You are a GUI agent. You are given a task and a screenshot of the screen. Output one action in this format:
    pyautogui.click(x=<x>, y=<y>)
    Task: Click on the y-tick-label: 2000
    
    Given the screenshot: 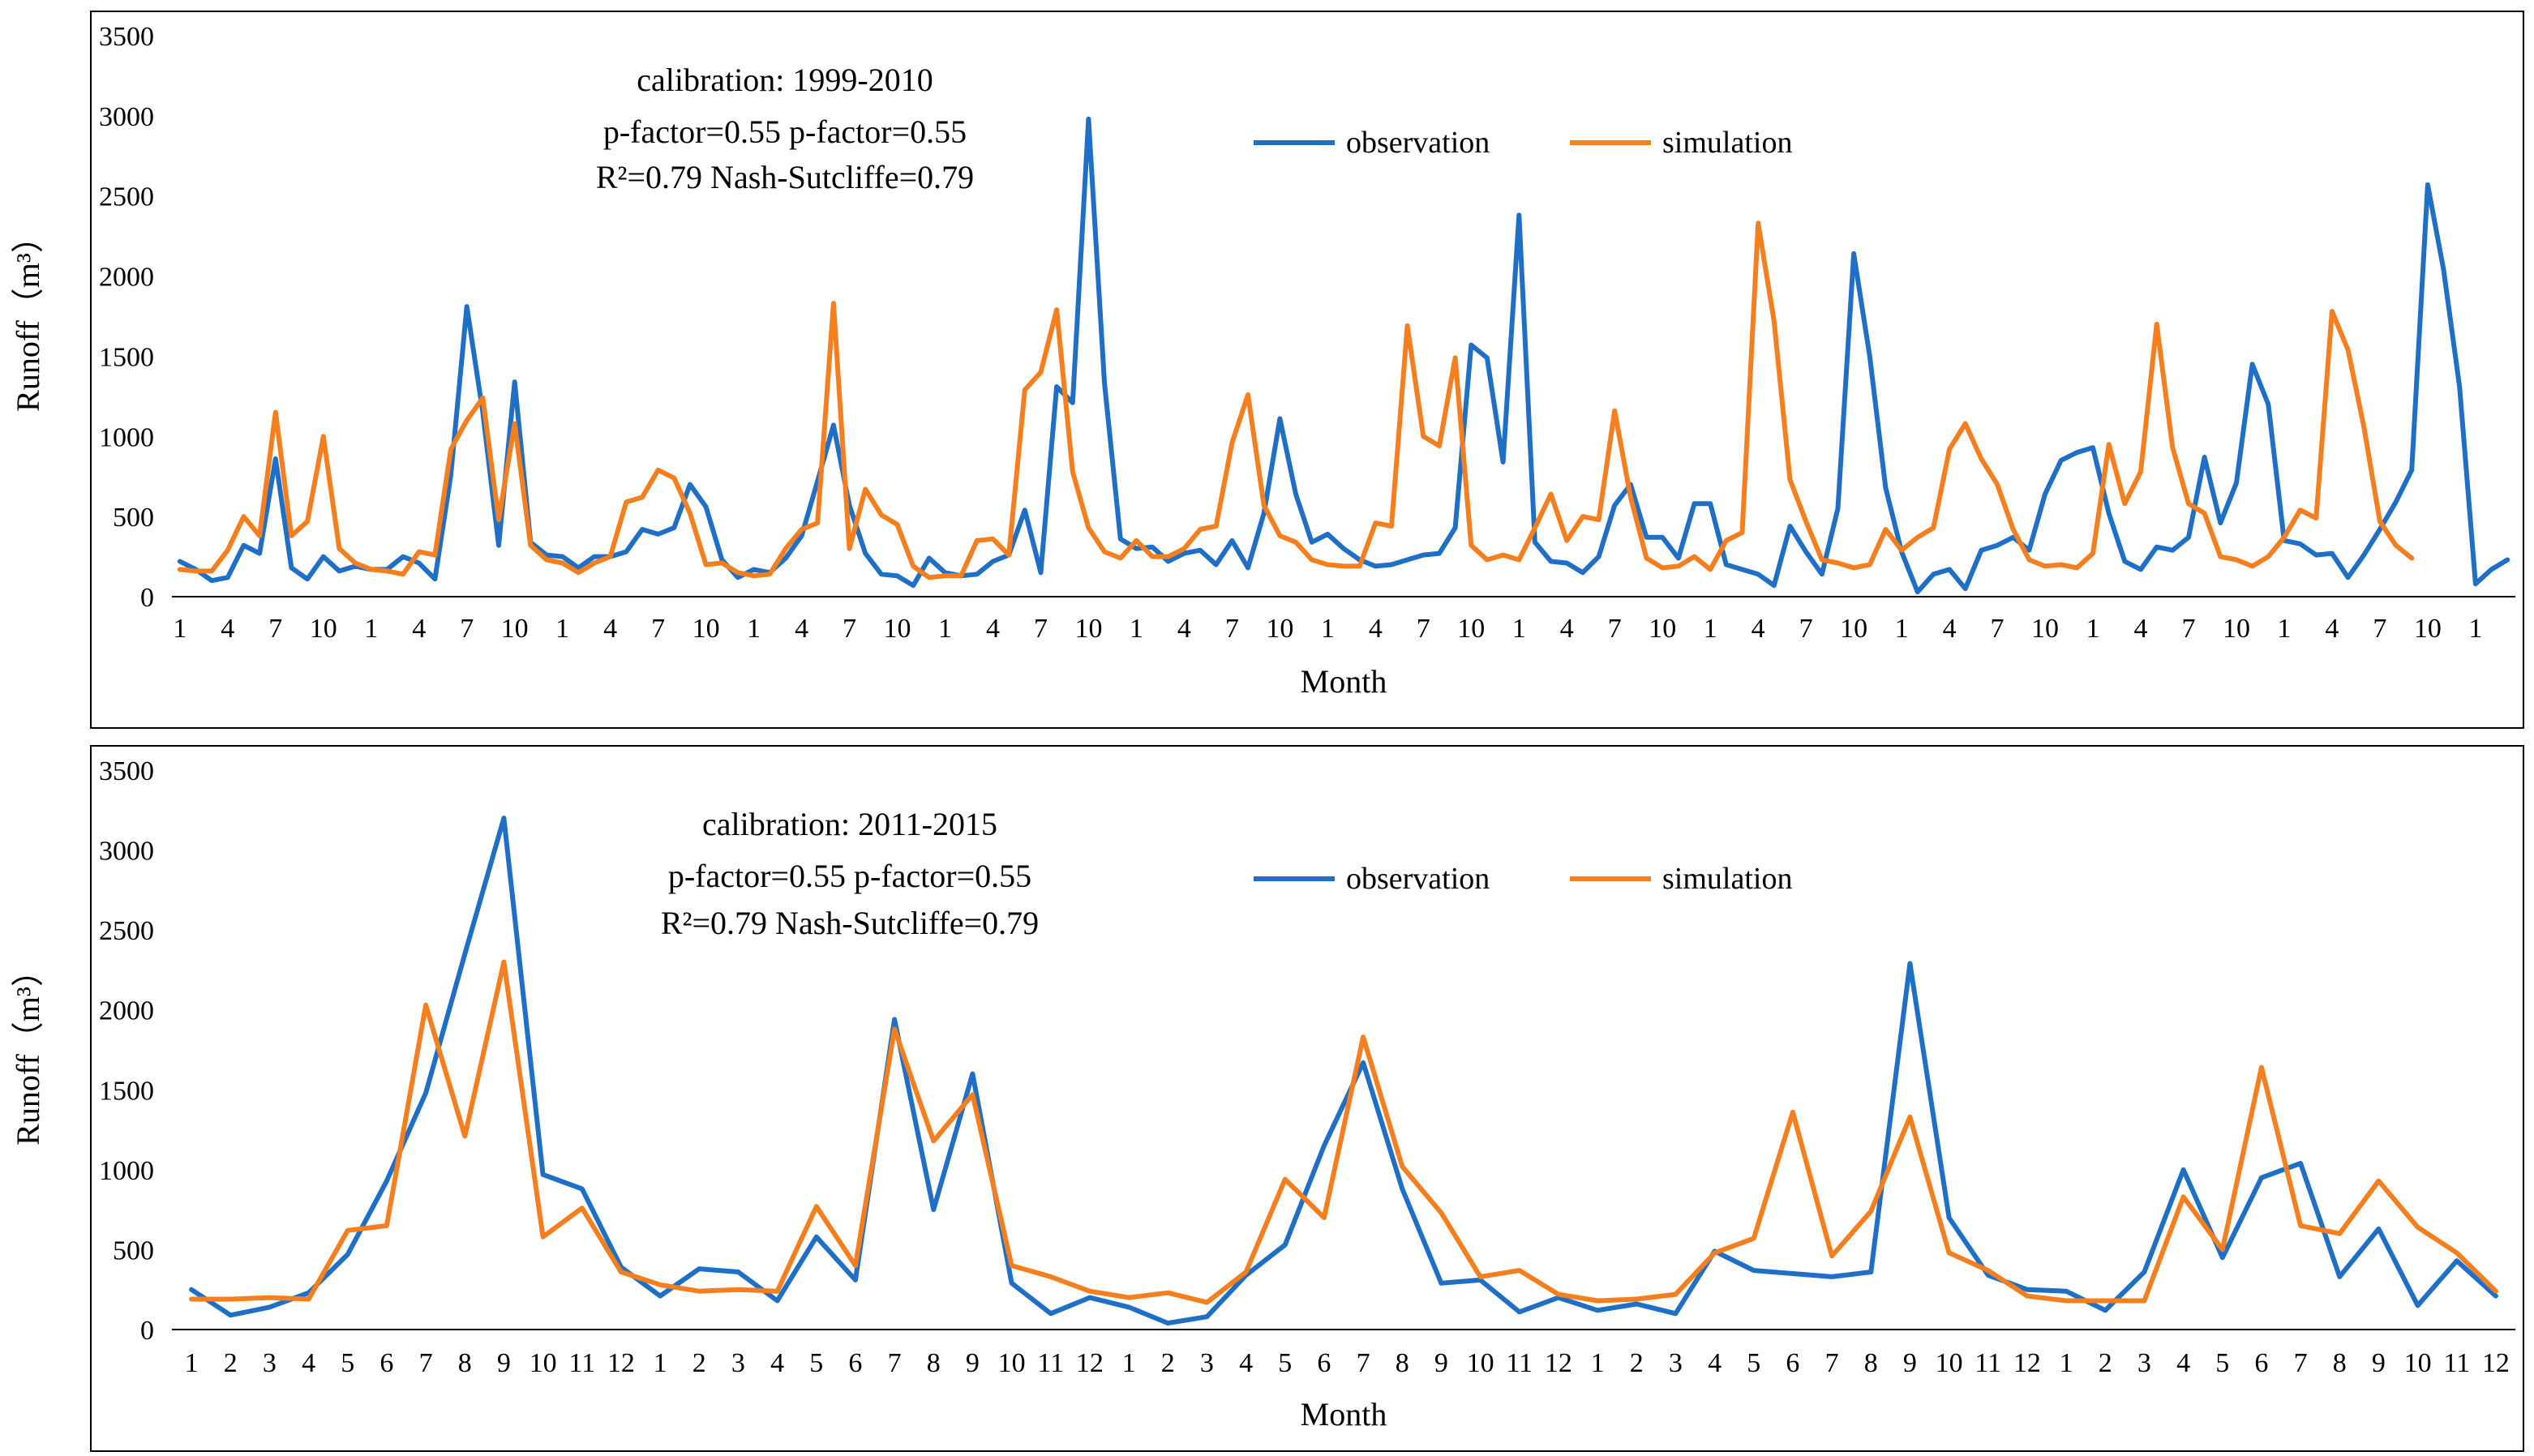 What is the action you would take?
    pyautogui.click(x=126, y=1011)
    